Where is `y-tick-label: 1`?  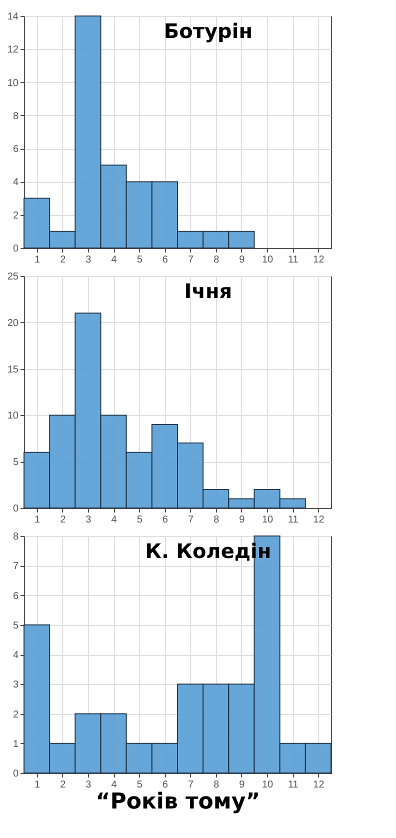
y-tick-label: 1 is located at coordinates (15, 744).